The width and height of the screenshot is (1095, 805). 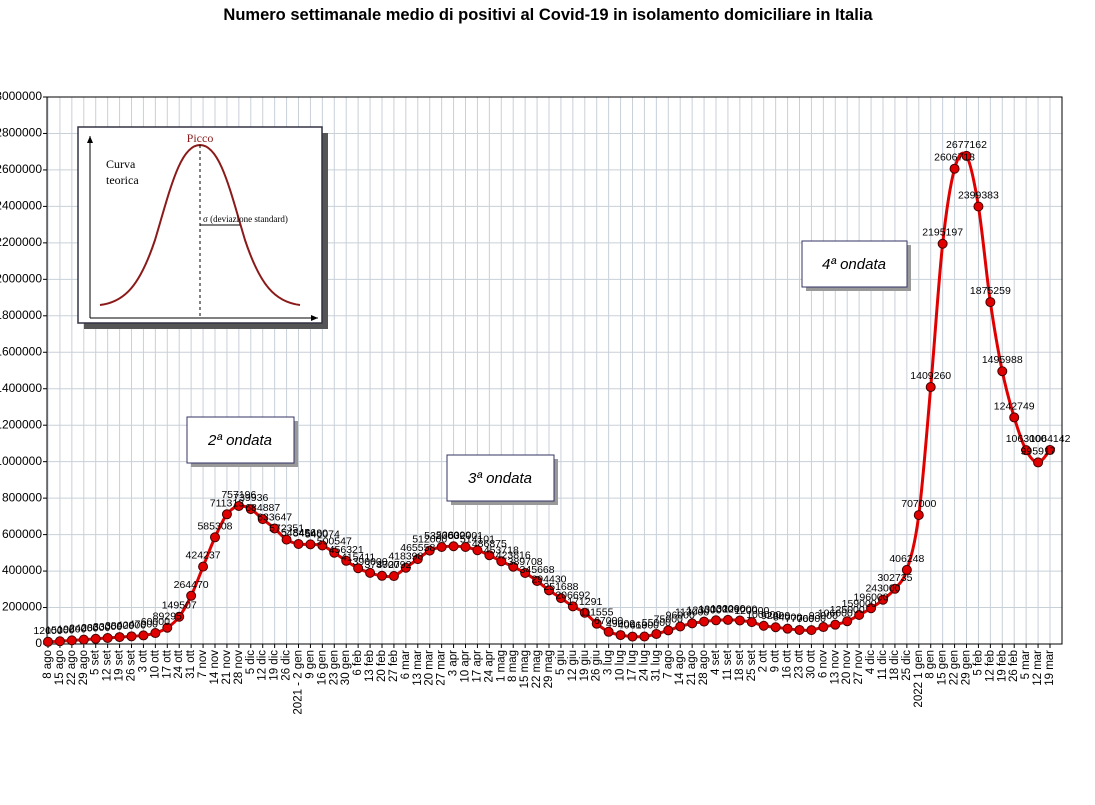 What do you see at coordinates (38, 643) in the screenshot?
I see `y-tick-label: 0` at bounding box center [38, 643].